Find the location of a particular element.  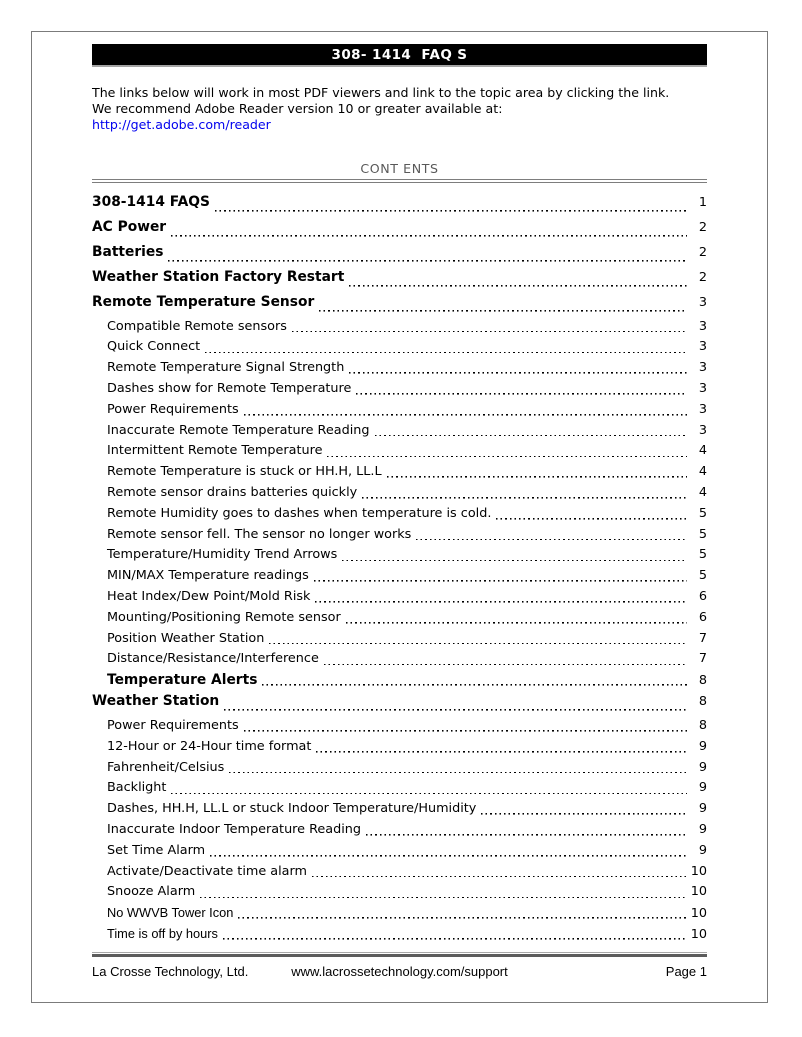

toc-entry: Weather Station 8 is located at coordinates (399, 705).